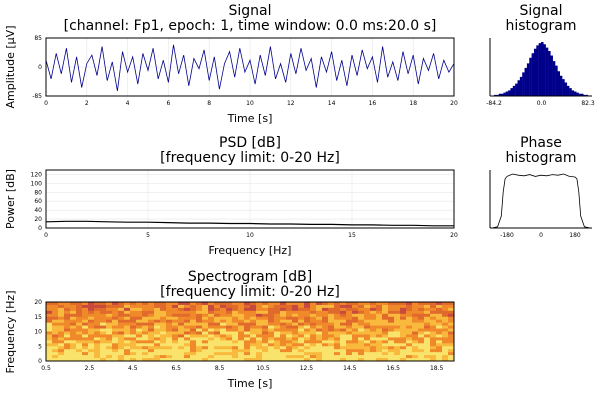  What do you see at coordinates (250, 143) in the screenshot?
I see `psd-title: PSD [dB]` at bounding box center [250, 143].